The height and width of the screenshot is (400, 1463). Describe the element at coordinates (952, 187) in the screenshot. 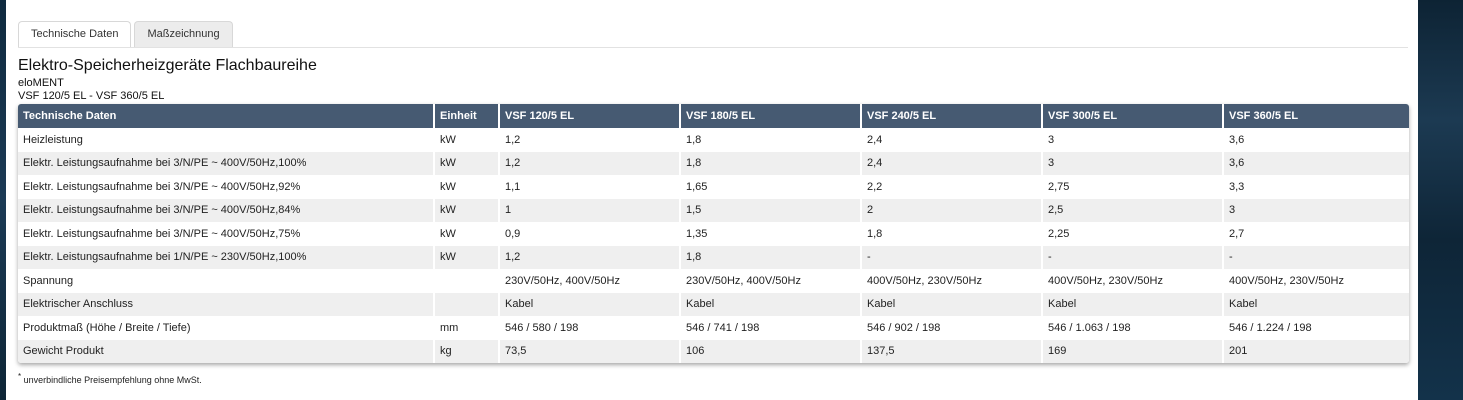

I see `table-cell: 2,2` at that location.